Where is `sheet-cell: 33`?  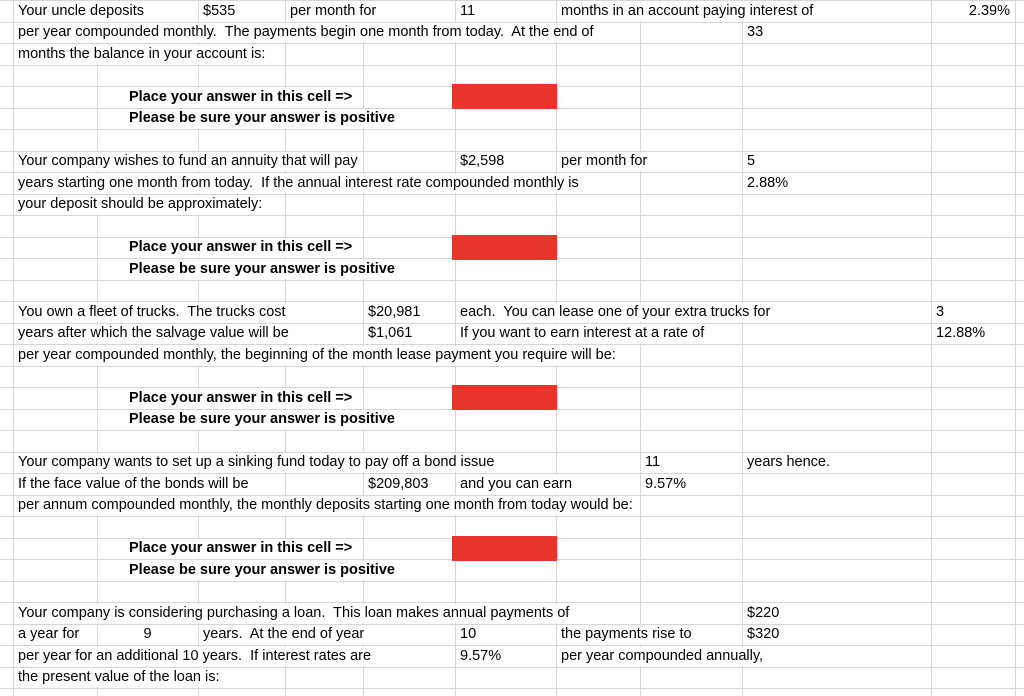
sheet-cell: 33 is located at coordinates (755, 32).